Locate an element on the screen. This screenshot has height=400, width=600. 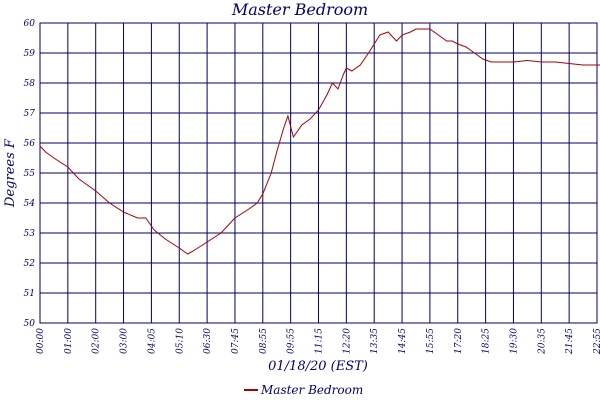
x-tick-label: 13:35 is located at coordinates (375, 341).